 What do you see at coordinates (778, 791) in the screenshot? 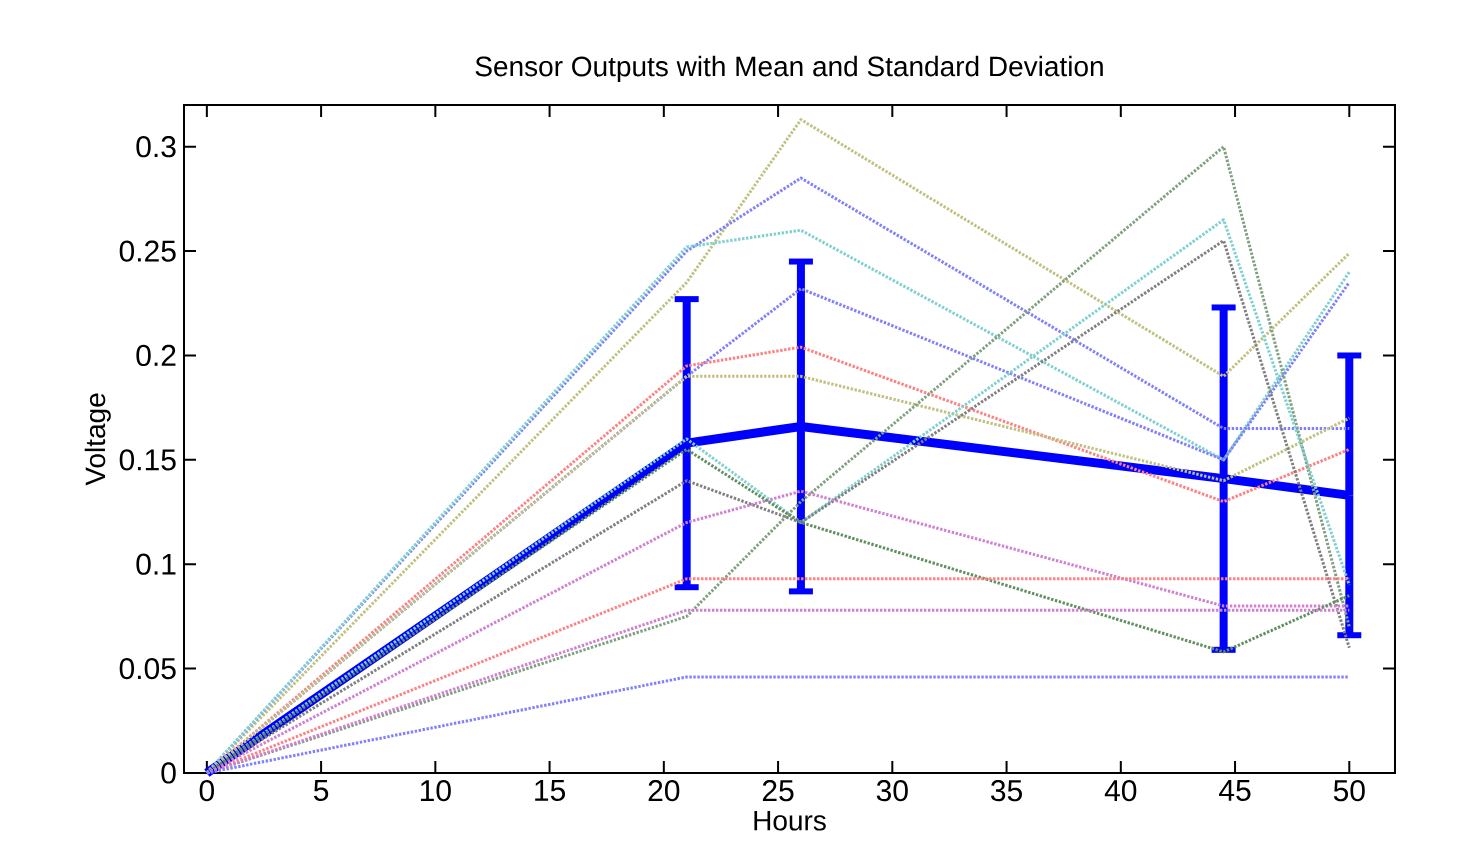
I see `x-tick-label: 25` at bounding box center [778, 791].